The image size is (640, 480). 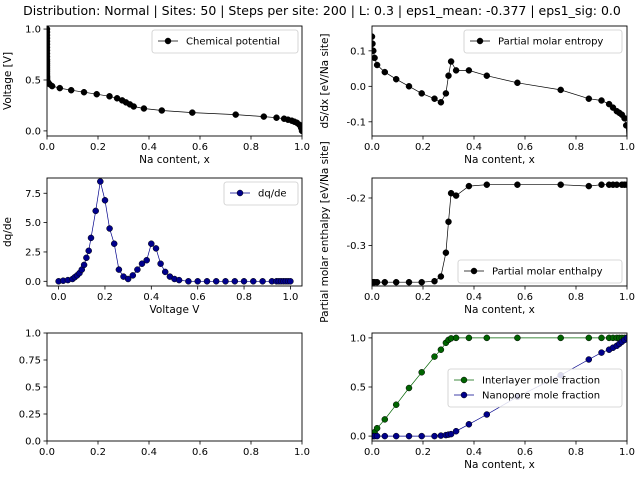 What do you see at coordinates (499, 465) in the screenshot?
I see `x-axis-label: Na content, x` at bounding box center [499, 465].